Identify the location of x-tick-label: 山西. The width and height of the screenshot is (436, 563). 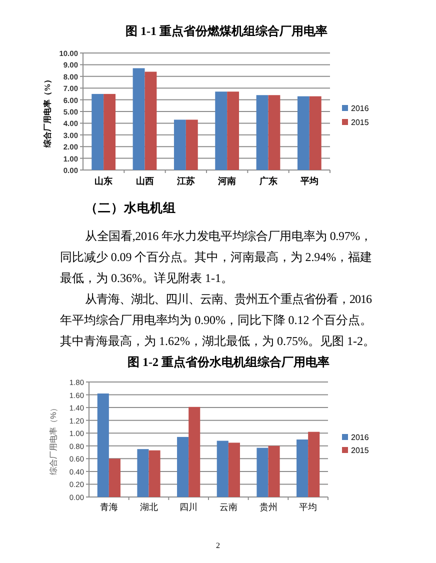
(145, 181).